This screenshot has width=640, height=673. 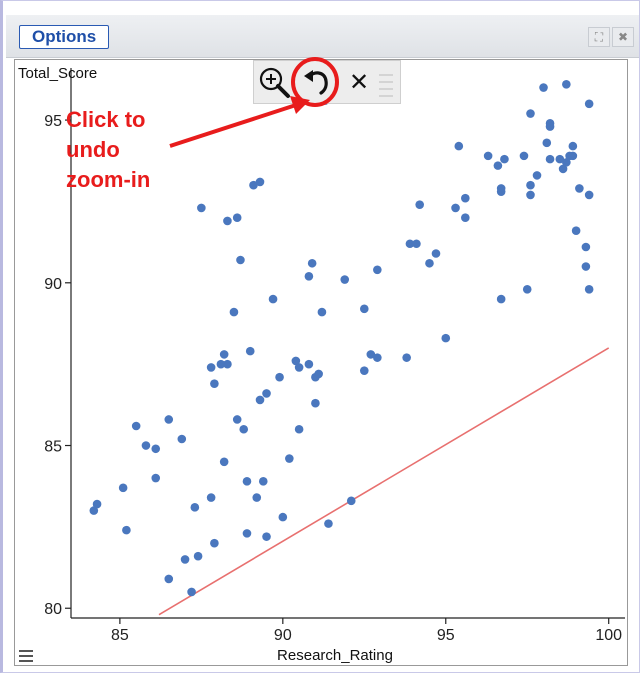 What do you see at coordinates (623, 37) in the screenshot?
I see `close-window-icon: ✖` at bounding box center [623, 37].